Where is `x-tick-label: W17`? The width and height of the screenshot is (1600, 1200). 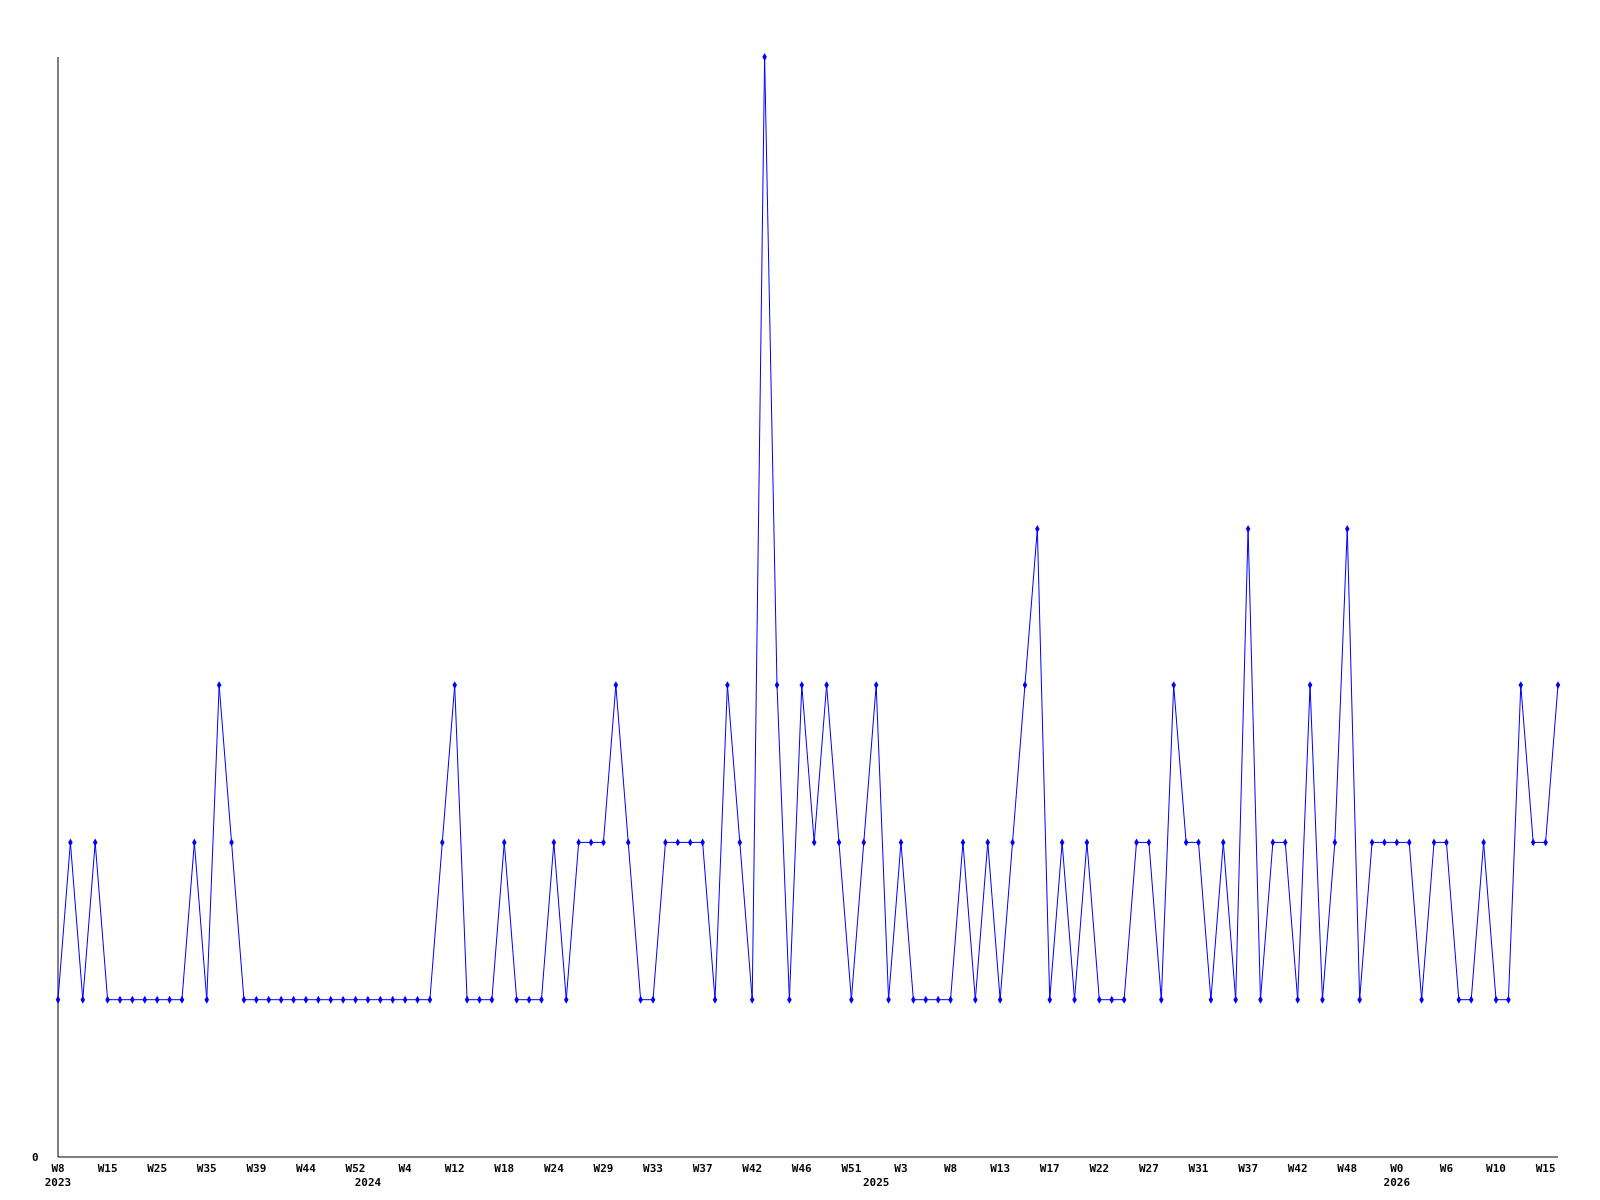 x-tick-label: W17 is located at coordinates (1049, 1168).